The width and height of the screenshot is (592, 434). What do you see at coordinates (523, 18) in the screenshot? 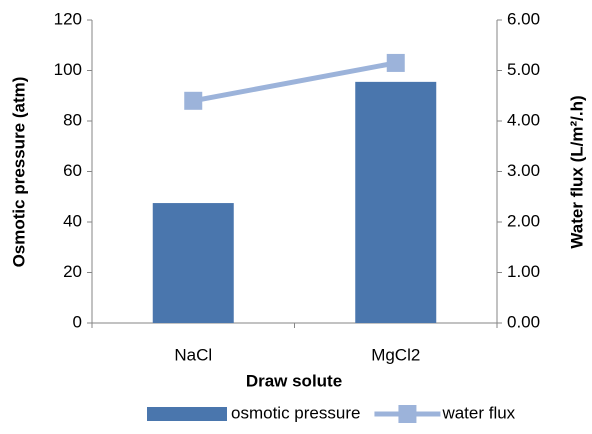
I see `y2-tick-label: 6.00` at bounding box center [523, 18].